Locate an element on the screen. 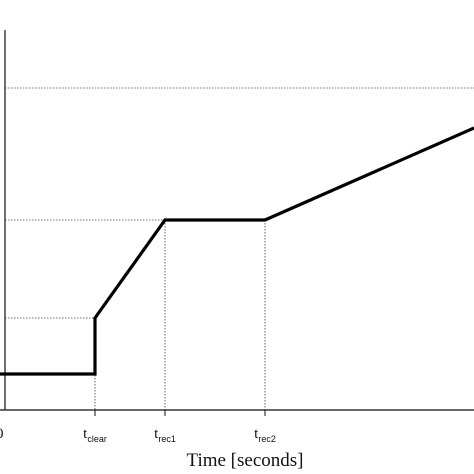  tick-label: trec1 is located at coordinates (165, 435).